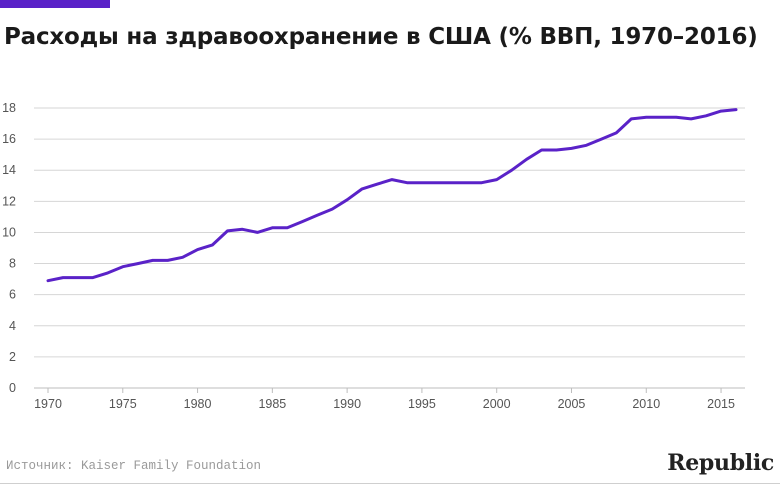  What do you see at coordinates (9, 248) in the screenshot?
I see `y-axis-tick-labels: 0 2 4 6 8 10 12 14 16 18` at bounding box center [9, 248].